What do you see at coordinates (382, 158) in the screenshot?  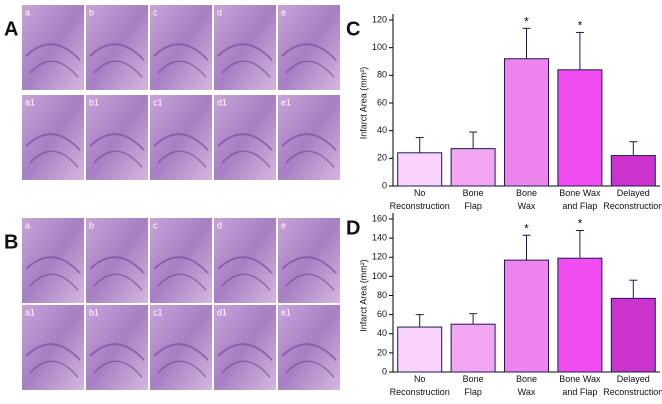 I see `y-tick-label: 20` at bounding box center [382, 158].